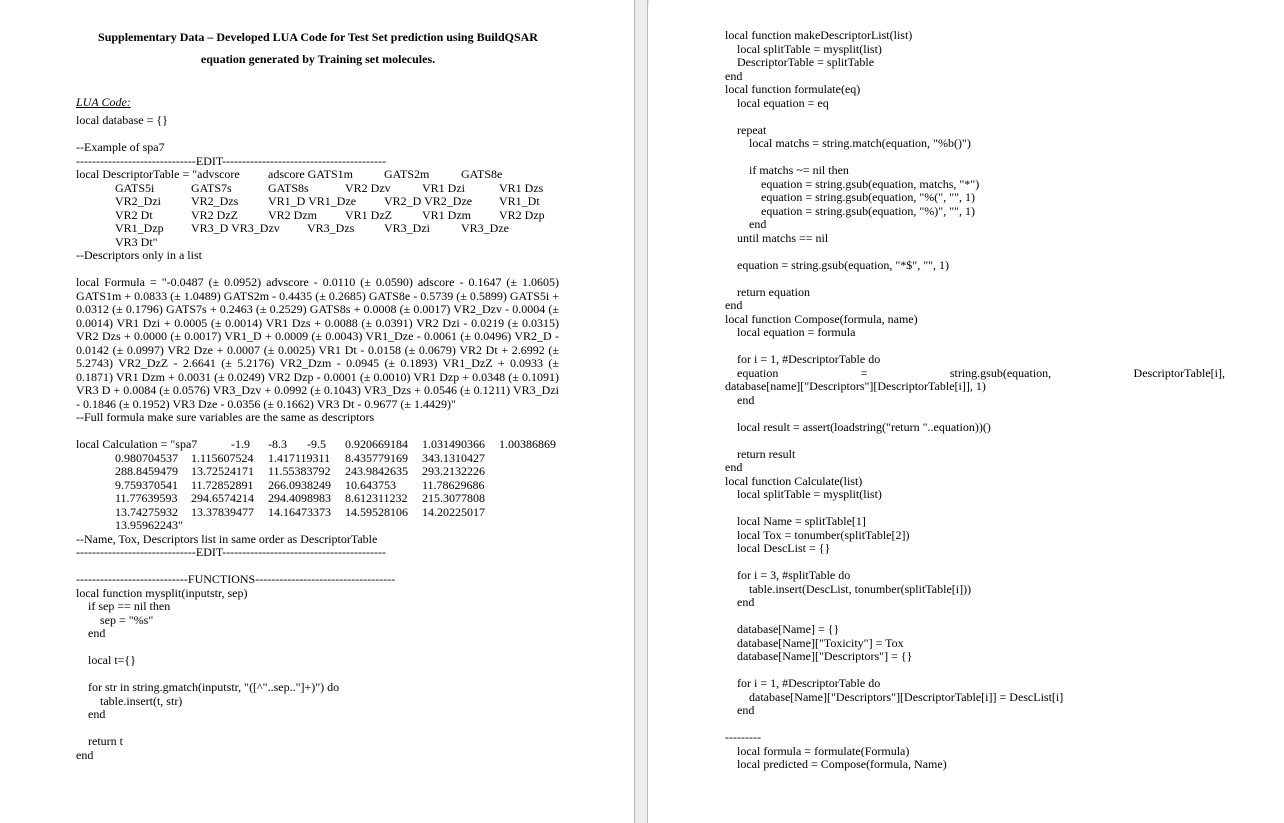 Image resolution: width=1284 pixels, height=823 pixels. I want to click on code-line: local Name = splitTable[1], so click(795, 521).